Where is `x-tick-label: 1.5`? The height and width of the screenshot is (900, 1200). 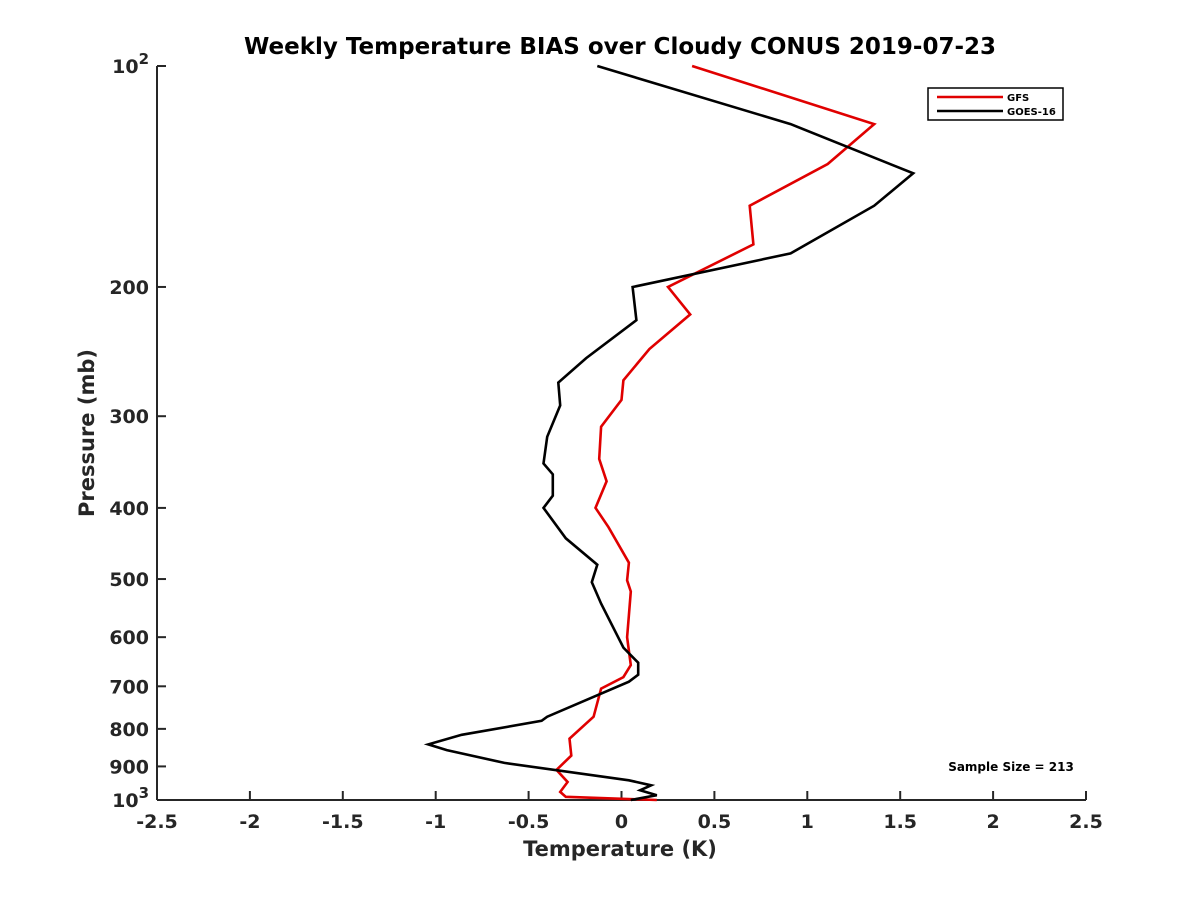 x-tick-label: 1.5 is located at coordinates (900, 822).